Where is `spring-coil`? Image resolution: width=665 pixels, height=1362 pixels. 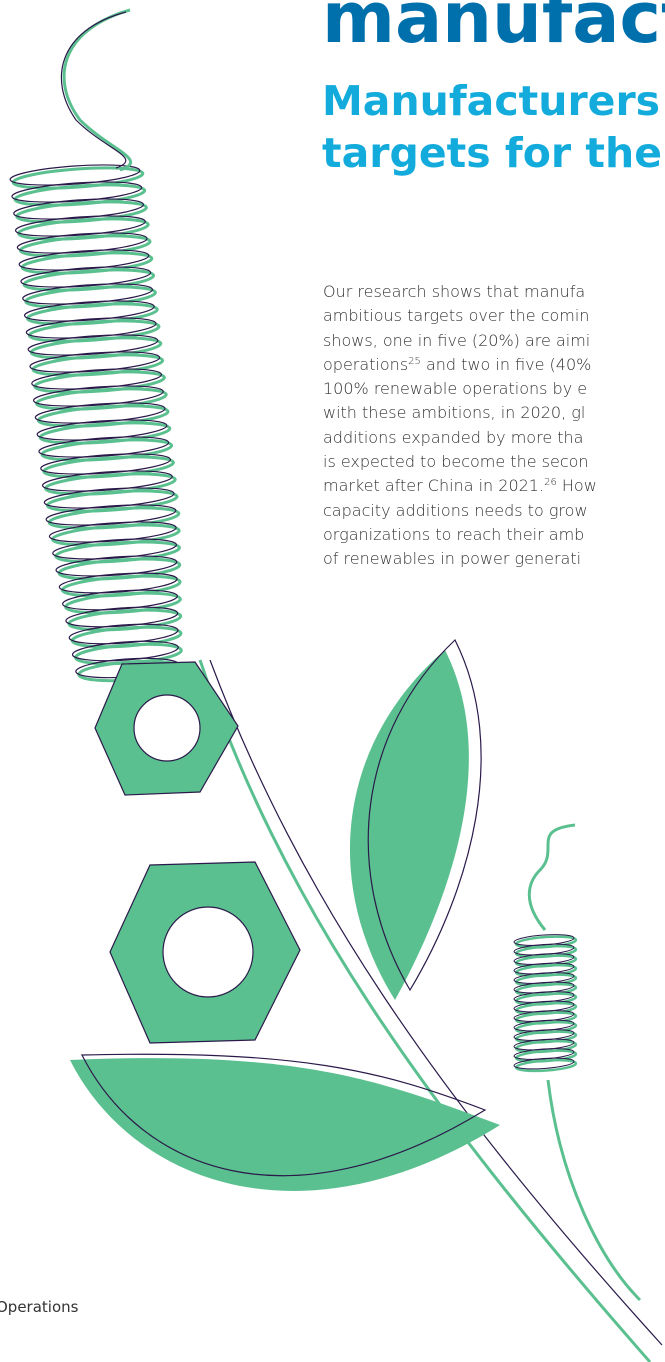 spring-coil is located at coordinates (96, 423).